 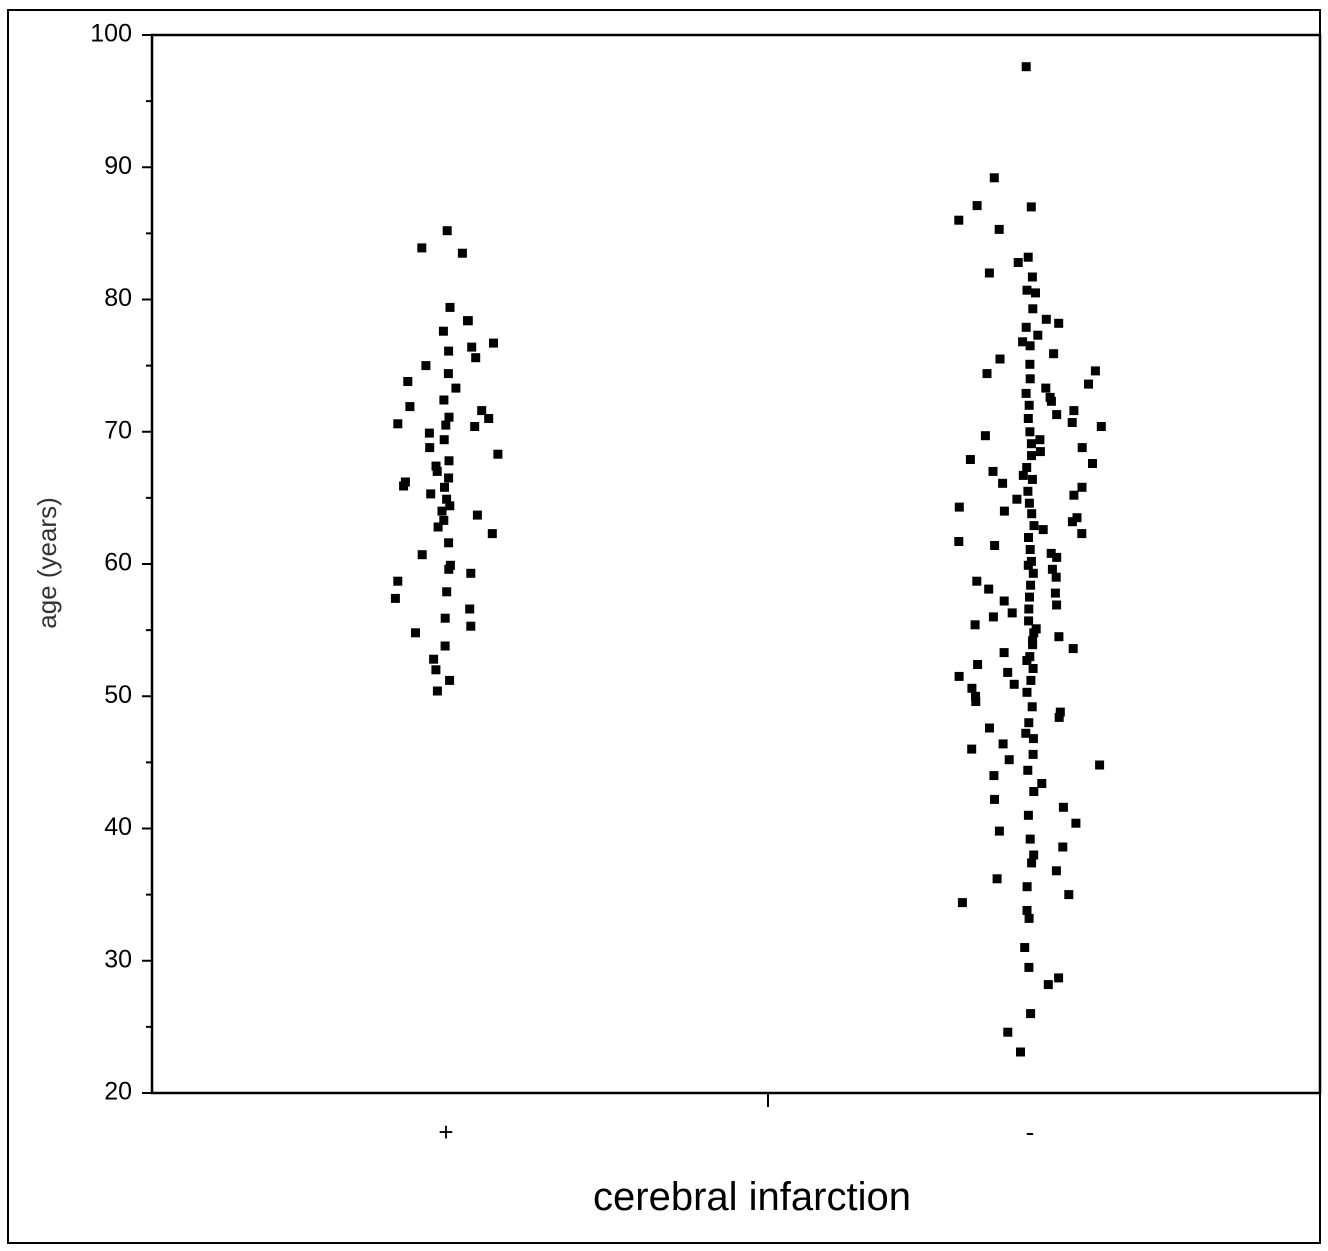 What do you see at coordinates (111, 34) in the screenshot?
I see `y-tick-label: 100` at bounding box center [111, 34].